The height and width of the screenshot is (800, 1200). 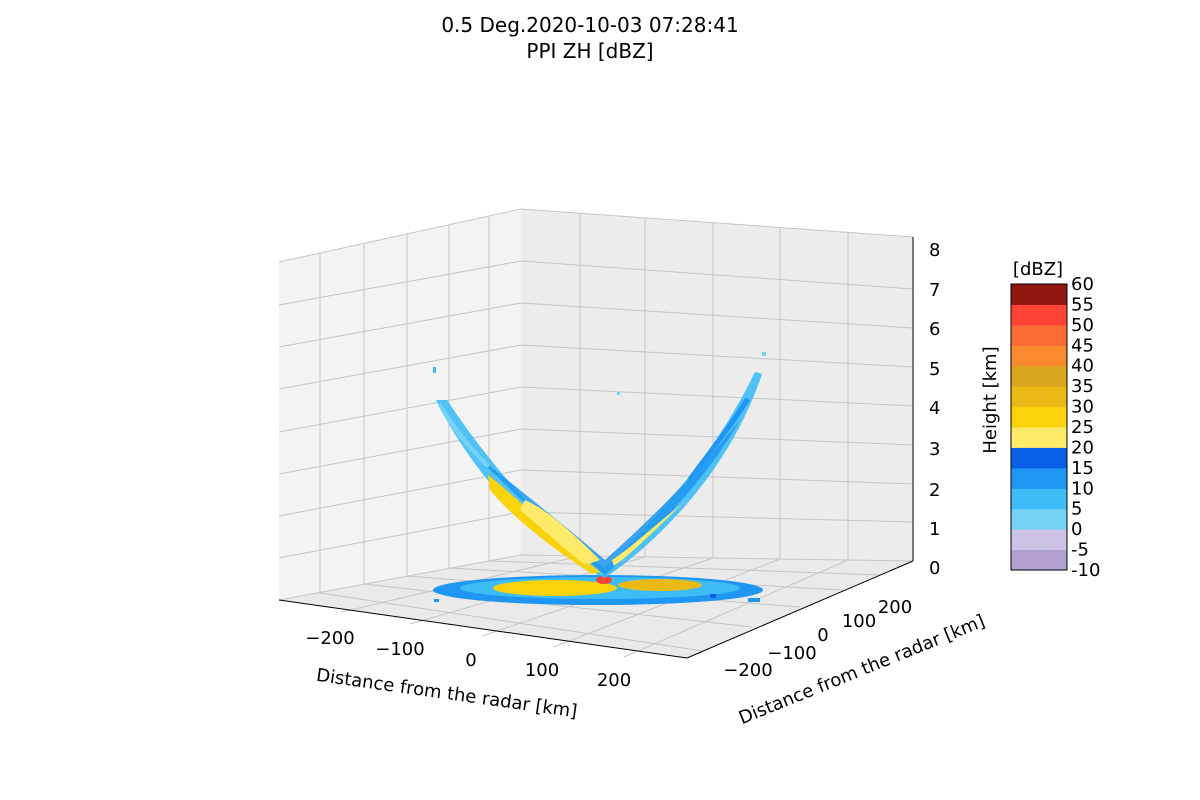 I want to click on chart-title: 0.5 Deg.2020-10-03 07:28:41, so click(x=590, y=25).